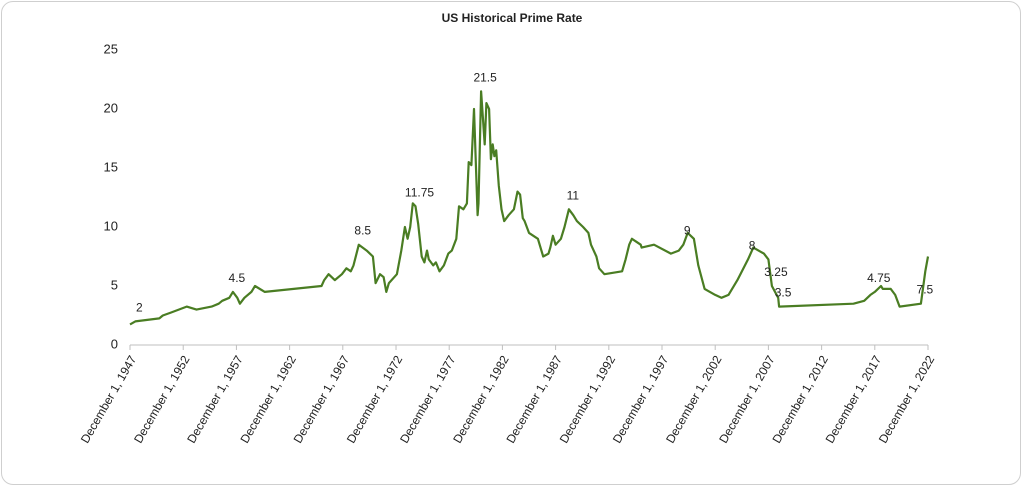 This screenshot has height=488, width=1024. Describe the element at coordinates (854, 399) in the screenshot. I see `x-tick-label: December 1, 2017` at that location.